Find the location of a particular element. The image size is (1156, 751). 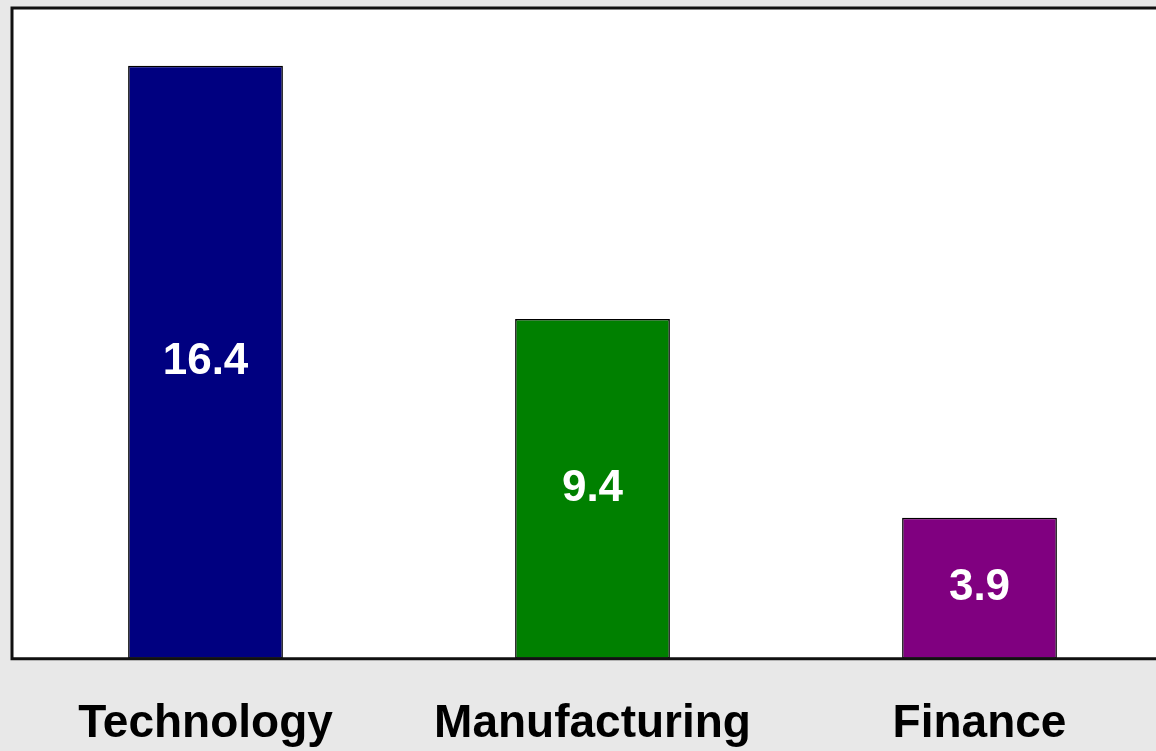

data-label: 16.4 is located at coordinates (205, 359).